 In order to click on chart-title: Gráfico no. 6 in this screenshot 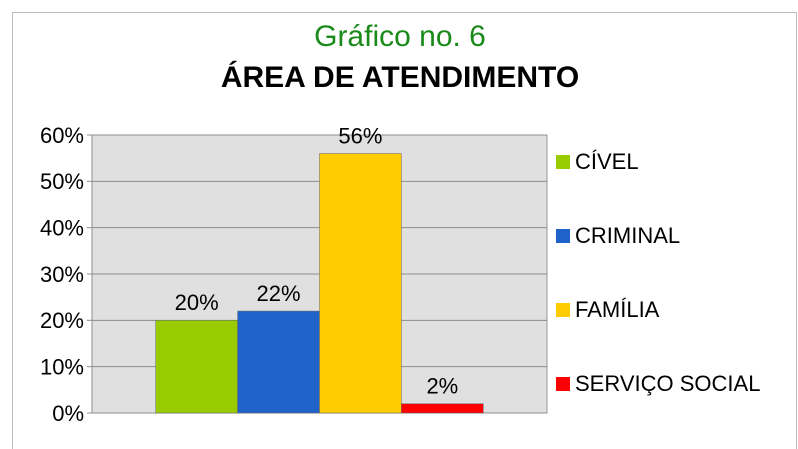, I will do `click(400, 36)`.